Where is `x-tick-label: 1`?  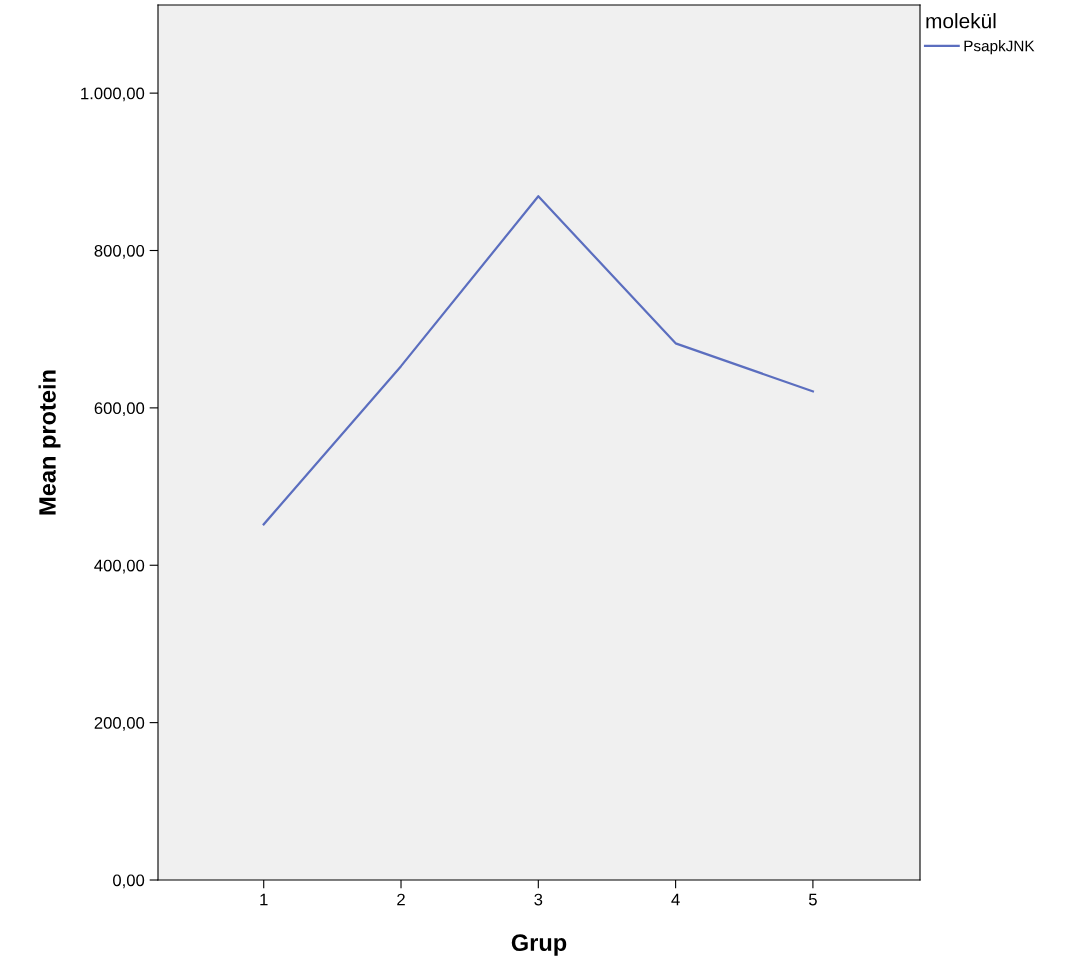 x-tick-label: 1 is located at coordinates (264, 899).